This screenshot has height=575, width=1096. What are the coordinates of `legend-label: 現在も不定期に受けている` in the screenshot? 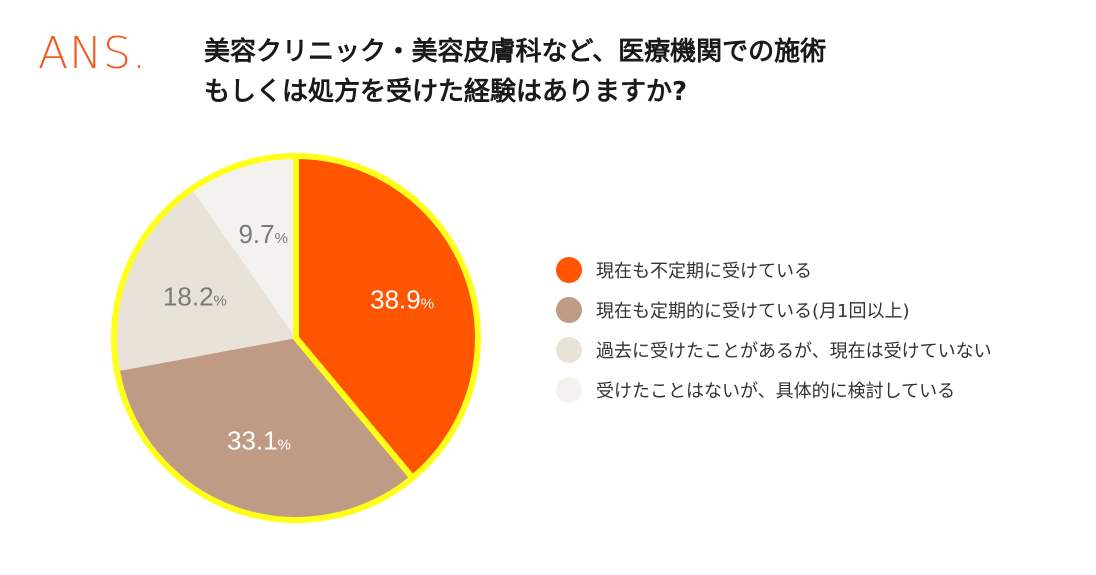 It's located at (704, 271).